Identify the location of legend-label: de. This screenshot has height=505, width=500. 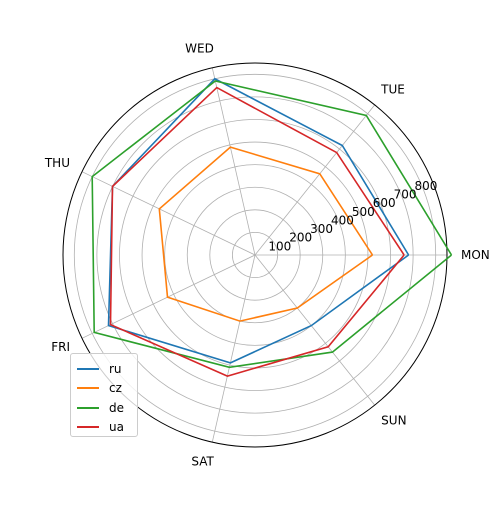
(116, 407).